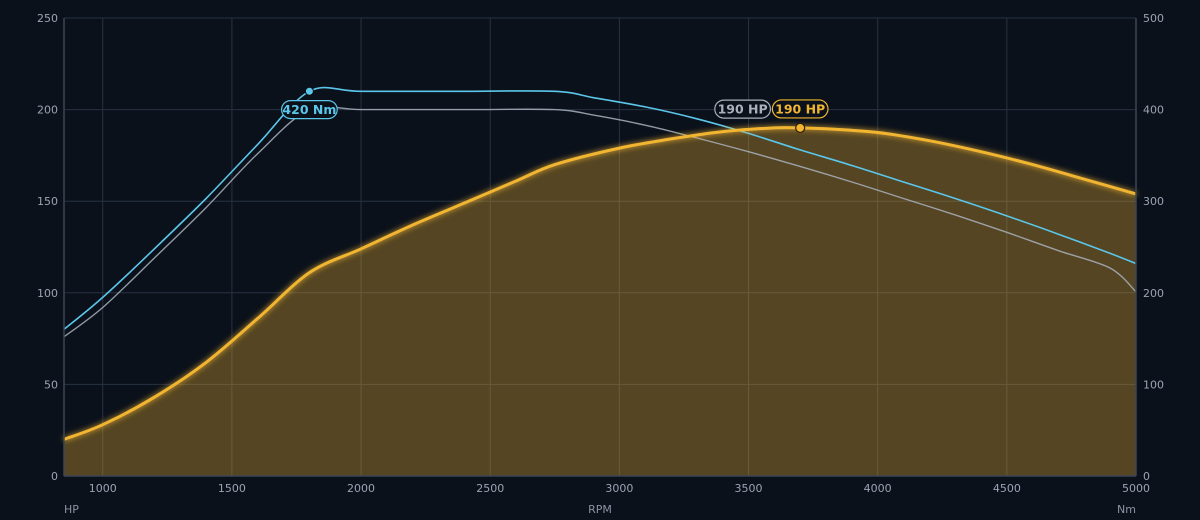  Describe the element at coordinates (1153, 110) in the screenshot. I see `y2-tick-label: 400` at that location.